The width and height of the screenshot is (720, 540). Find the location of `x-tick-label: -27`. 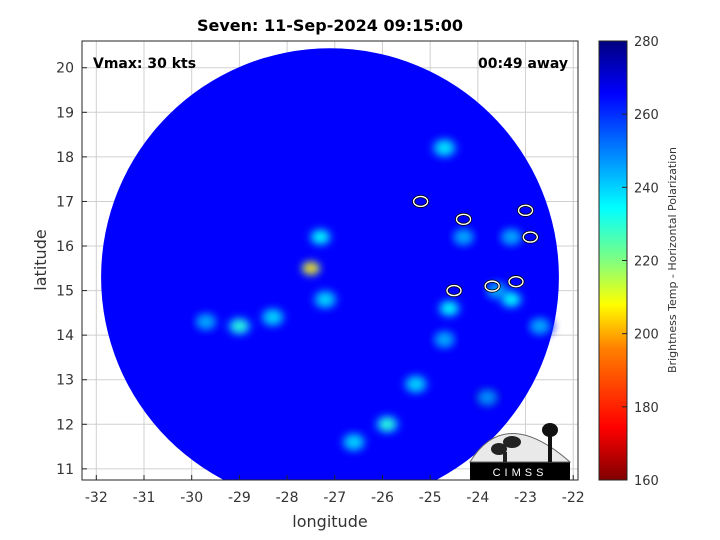

x-tick-label: -27 is located at coordinates (334, 498).